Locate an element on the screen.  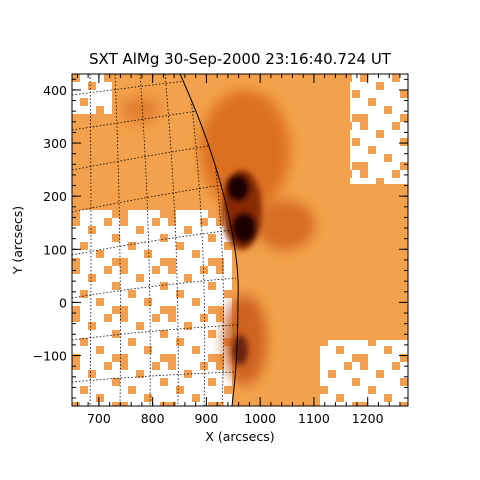
low-signal-region-topleft is located at coordinates (92, 94).